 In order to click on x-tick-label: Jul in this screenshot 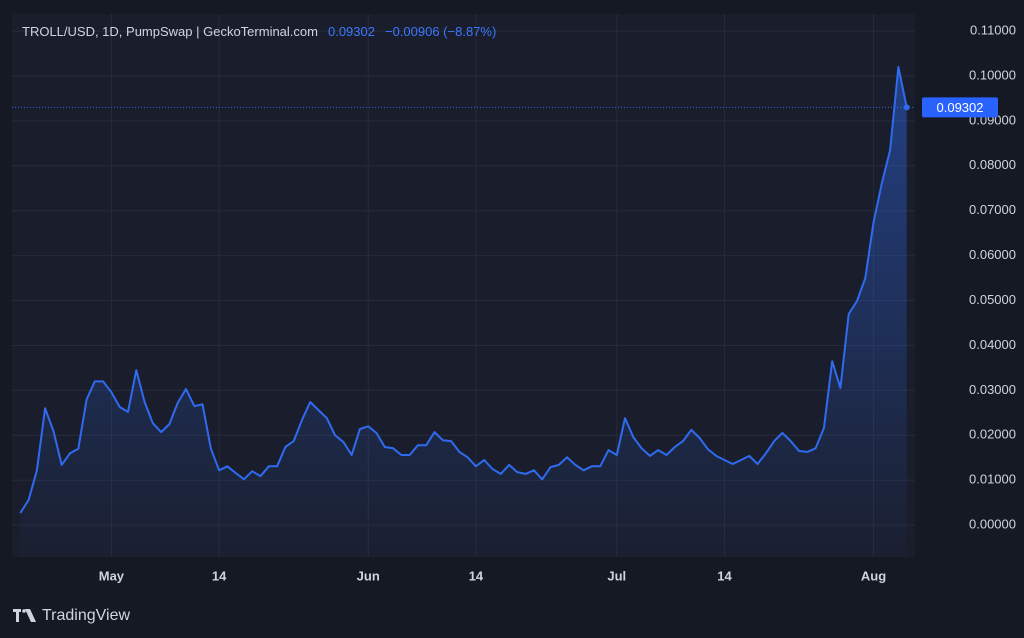, I will do `click(616, 575)`.